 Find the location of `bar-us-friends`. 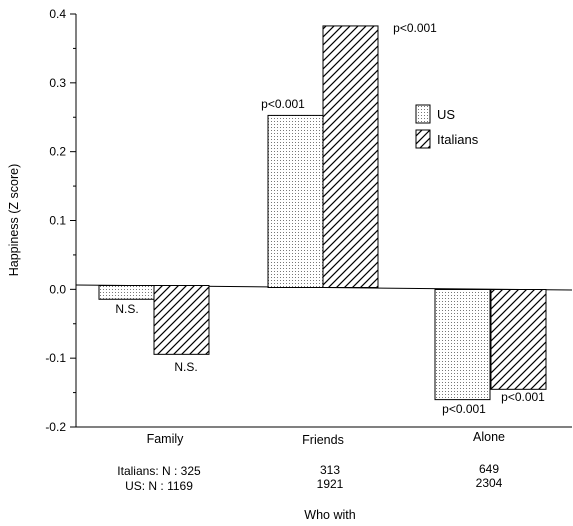

bar-us-friends is located at coordinates (295, 201).